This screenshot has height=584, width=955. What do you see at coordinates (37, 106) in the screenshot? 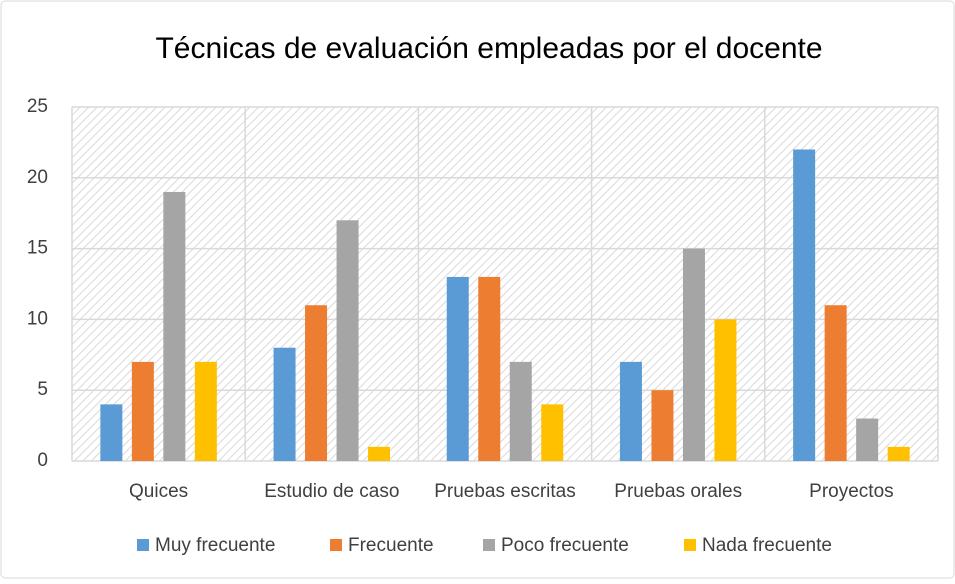
I see `y-tick-label: 25` at bounding box center [37, 106].